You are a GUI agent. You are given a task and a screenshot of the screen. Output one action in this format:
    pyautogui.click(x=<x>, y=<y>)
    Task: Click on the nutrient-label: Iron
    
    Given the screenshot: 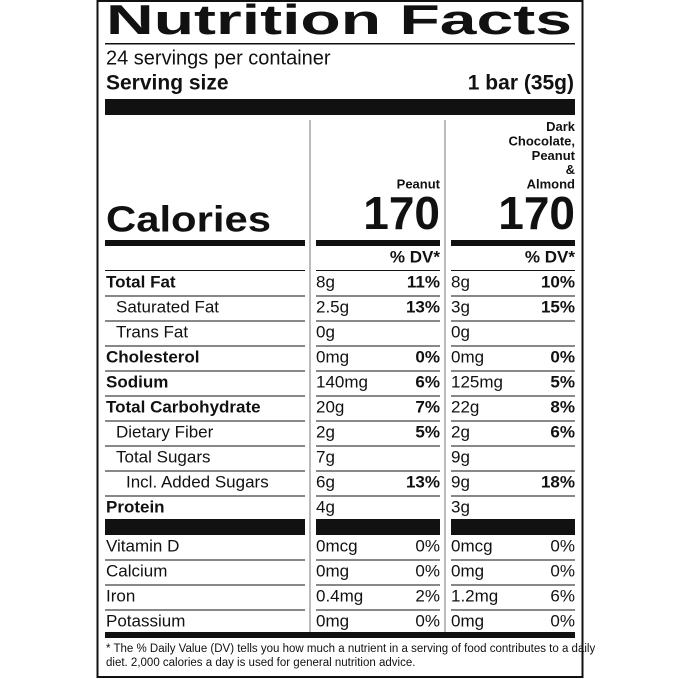 What is the action you would take?
    pyautogui.click(x=120, y=595)
    